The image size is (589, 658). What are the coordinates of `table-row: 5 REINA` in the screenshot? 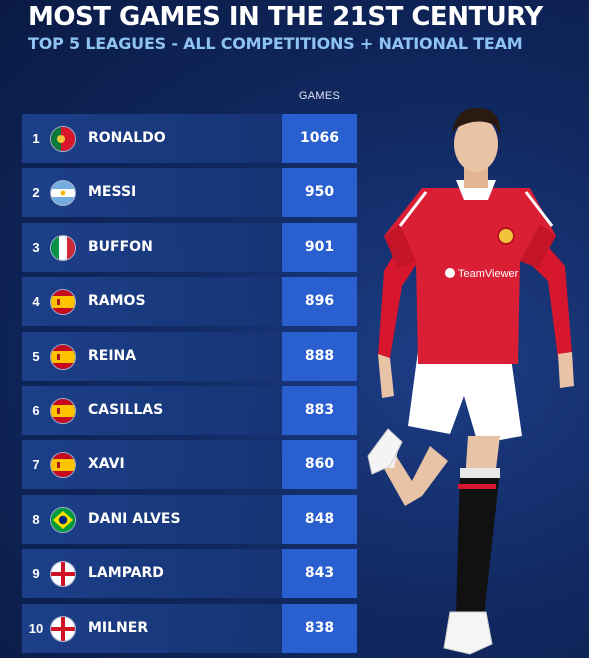 It's located at (152, 356).